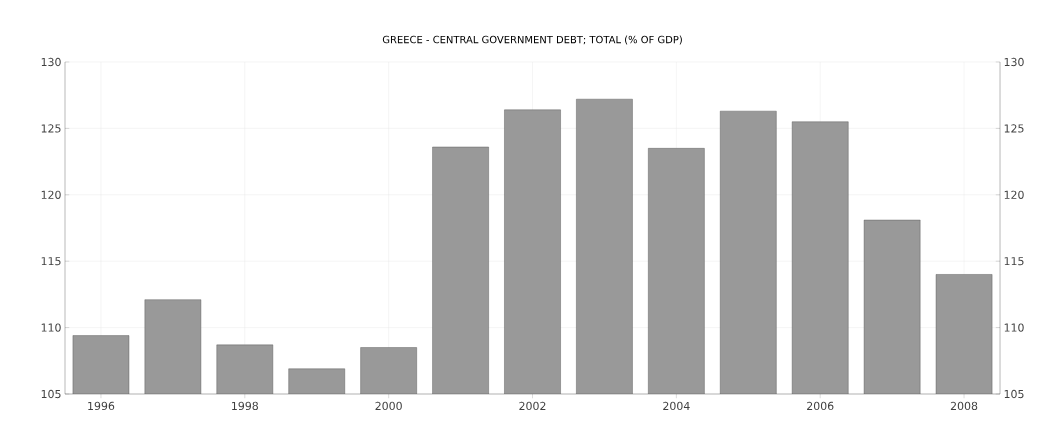 The width and height of the screenshot is (1062, 432). Describe the element at coordinates (1014, 394) in the screenshot. I see `y2-tick-label: 105` at that location.